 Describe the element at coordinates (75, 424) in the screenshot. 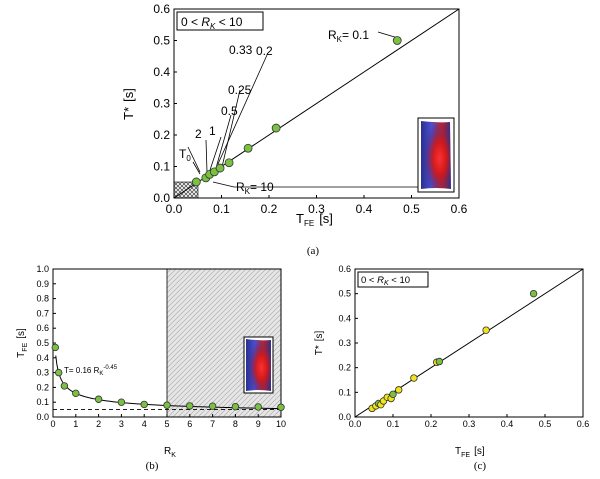

I see `chart-b-x-tick-label: 1` at that location.